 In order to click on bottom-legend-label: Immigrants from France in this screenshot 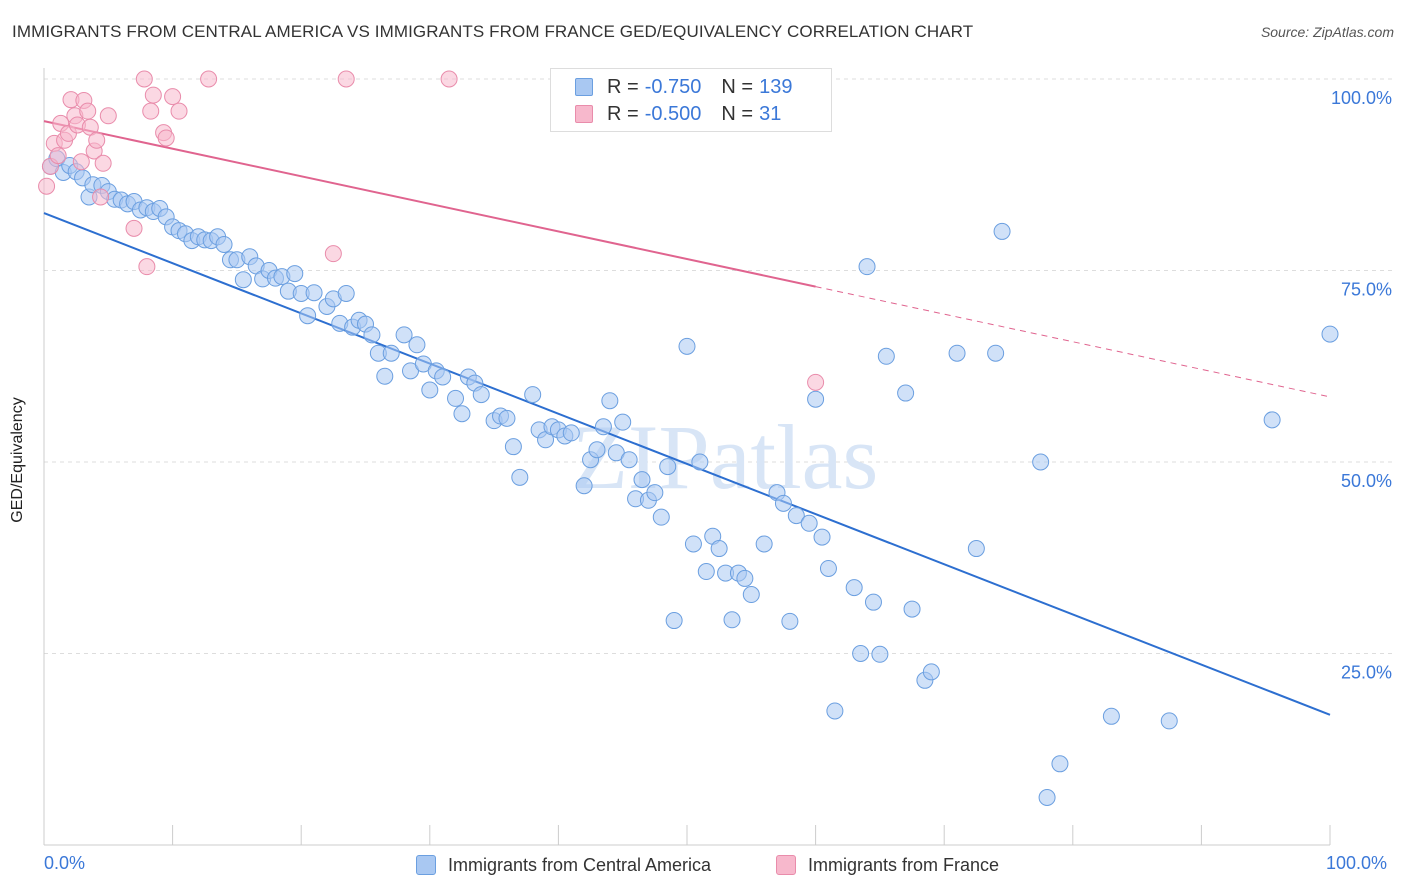, I will do `click(904, 864)`.